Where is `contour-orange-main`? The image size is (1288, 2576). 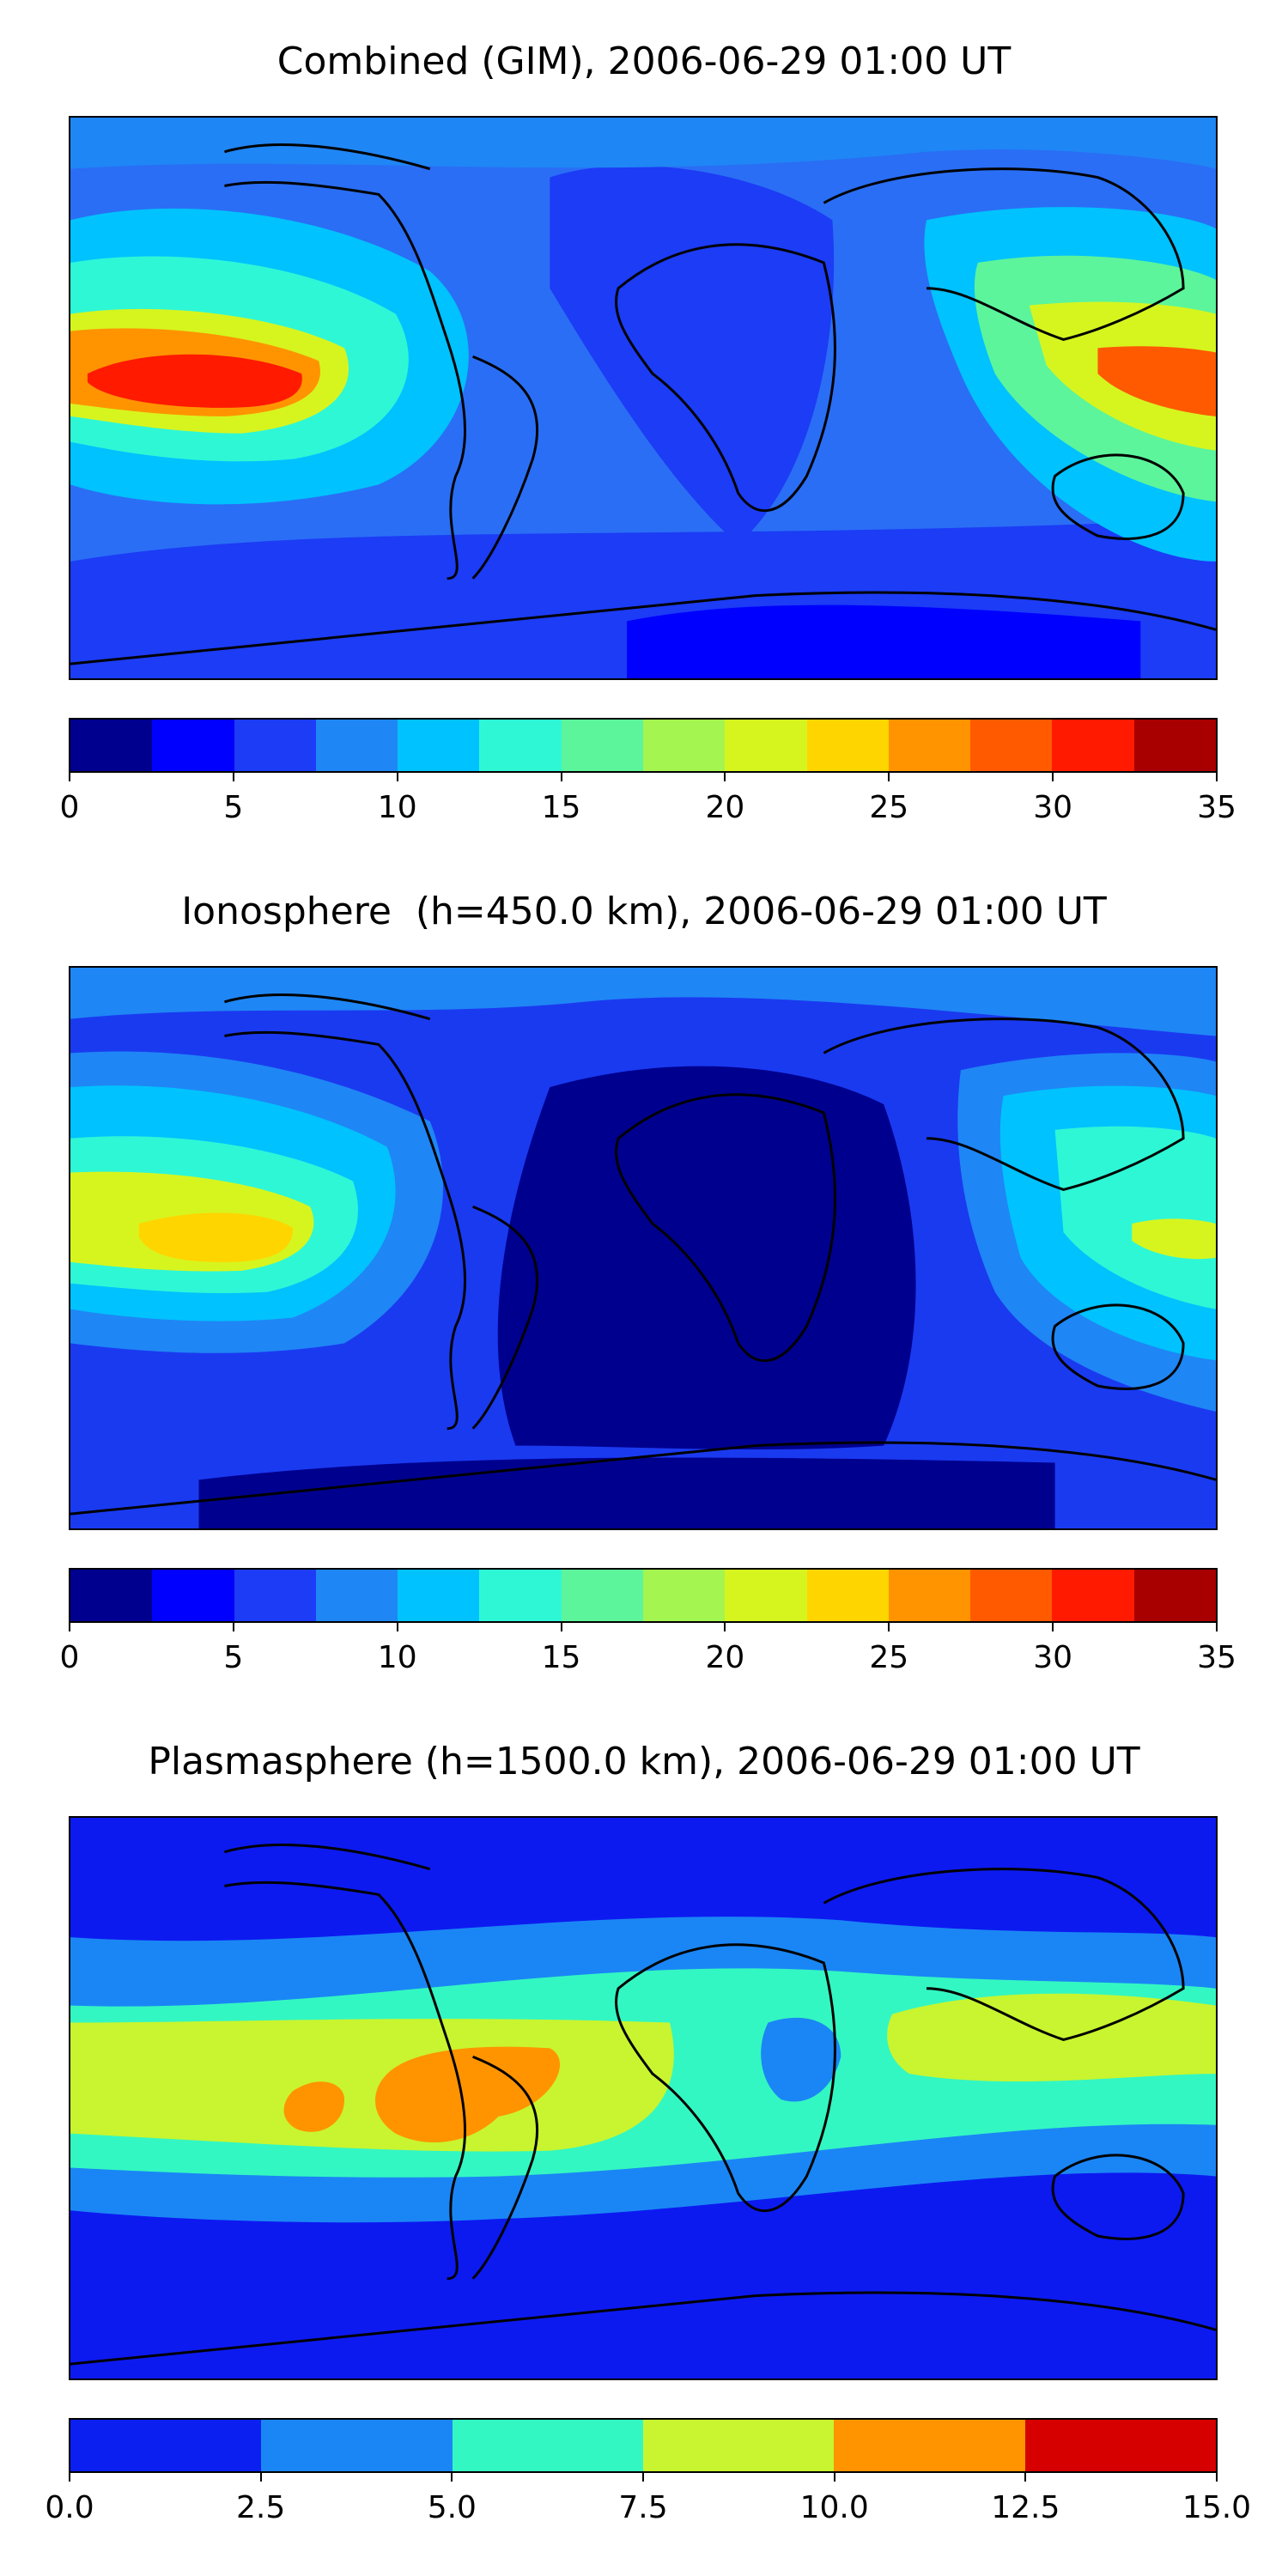
contour-orange-main is located at coordinates (468, 2094).